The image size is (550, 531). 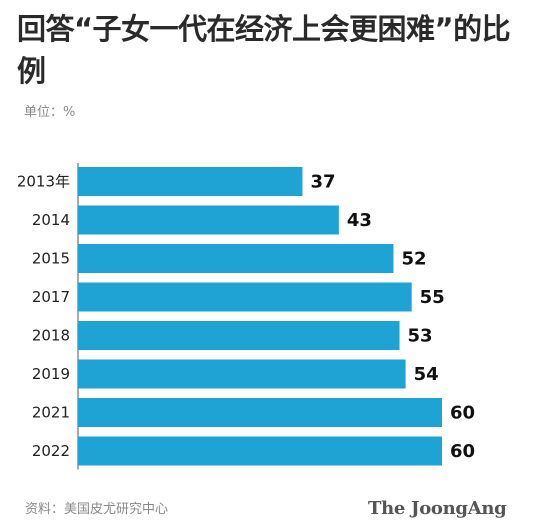 I want to click on brand-logo: The JoongAng, so click(x=437, y=508).